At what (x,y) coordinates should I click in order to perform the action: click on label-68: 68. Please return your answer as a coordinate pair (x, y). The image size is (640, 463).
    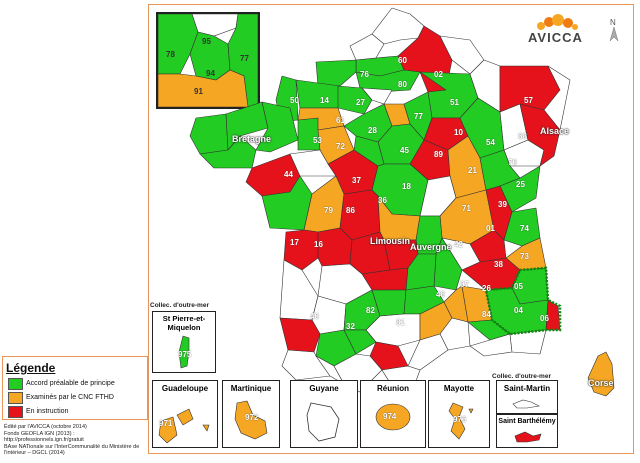
    Looking at the image, I should click on (522, 136).